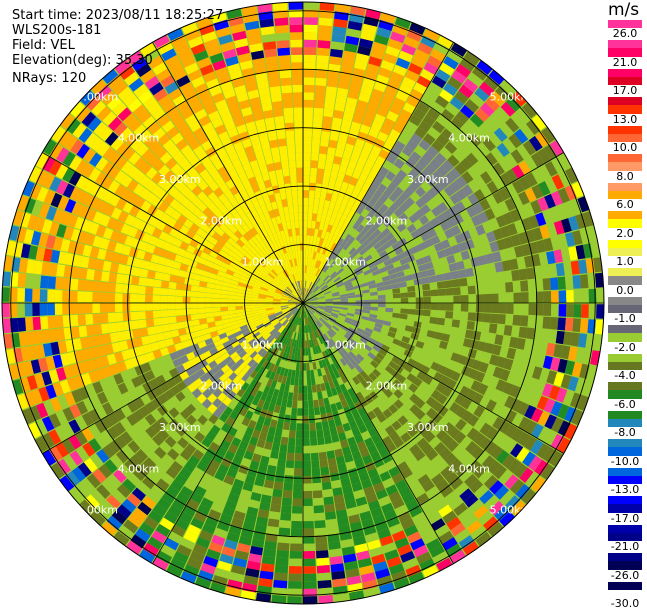 Image resolution: width=647 pixels, height=610 pixels. What do you see at coordinates (625, 91) in the screenshot?
I see `colorbar-tick-label: 17.0` at bounding box center [625, 91].